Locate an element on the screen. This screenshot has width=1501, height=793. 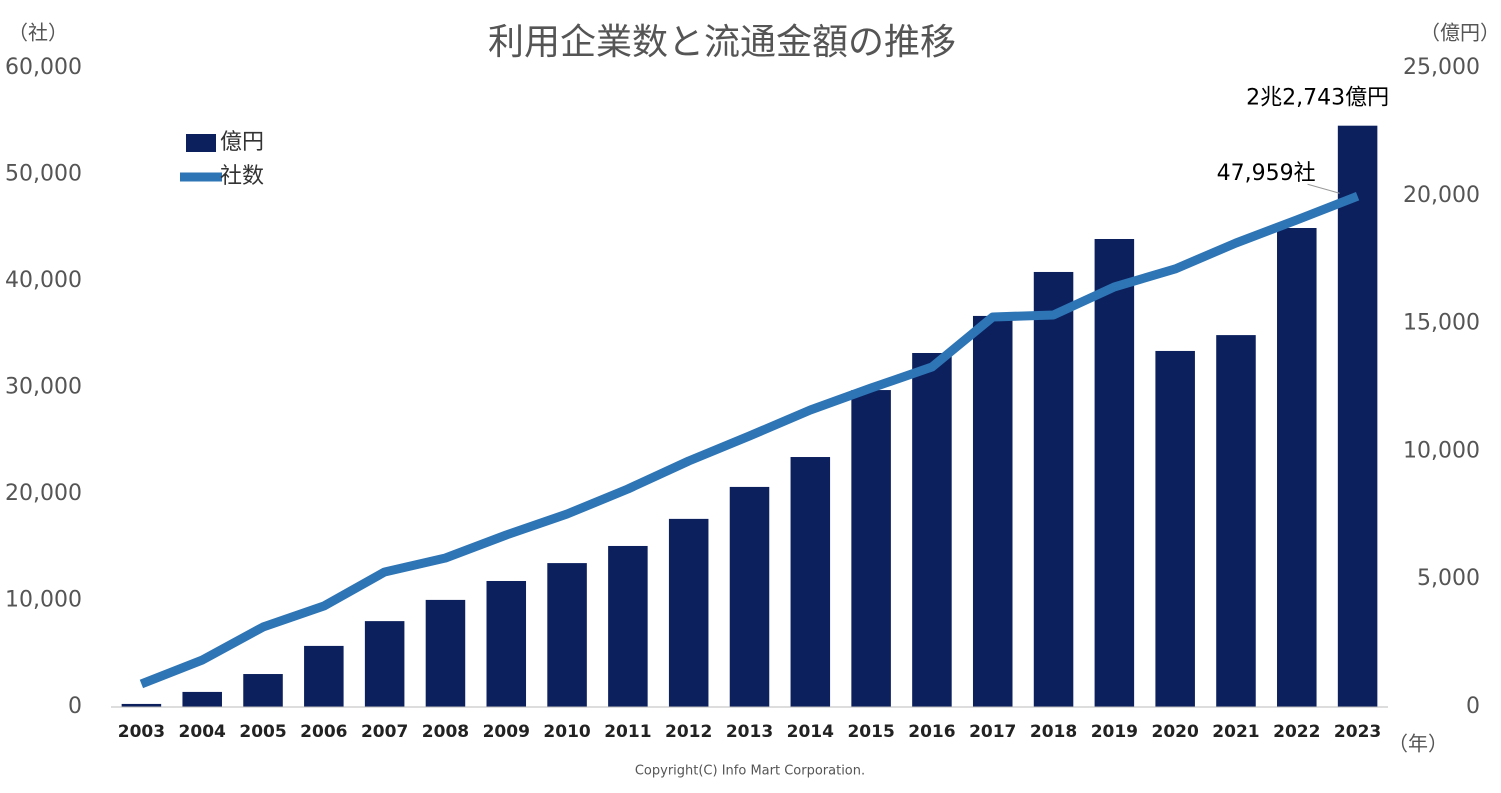
y-tick-label: 60,000 is located at coordinates (43, 67).